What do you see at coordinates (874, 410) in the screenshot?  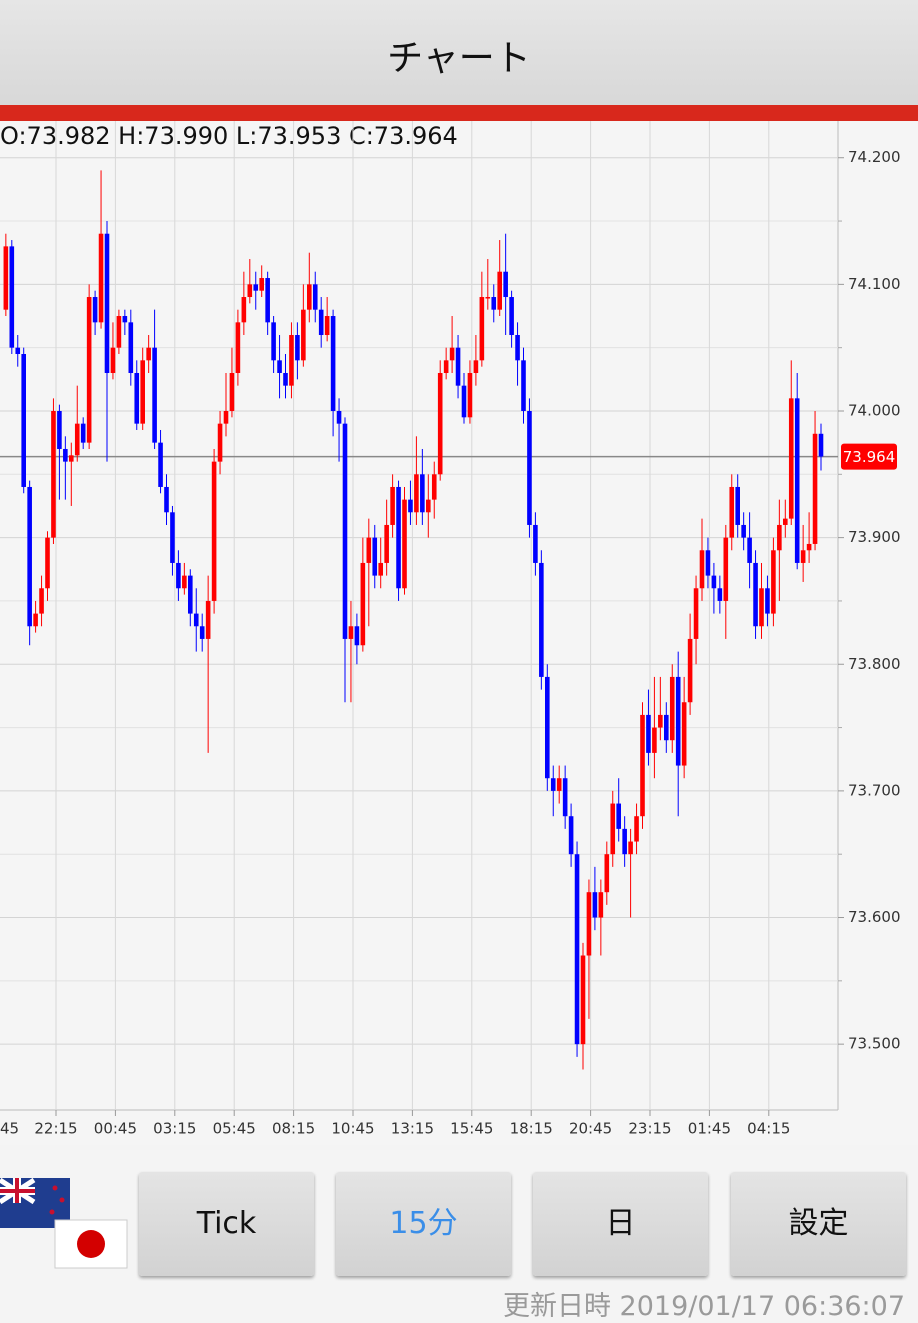 I see `y-tick-label: 74.000` at bounding box center [874, 410].